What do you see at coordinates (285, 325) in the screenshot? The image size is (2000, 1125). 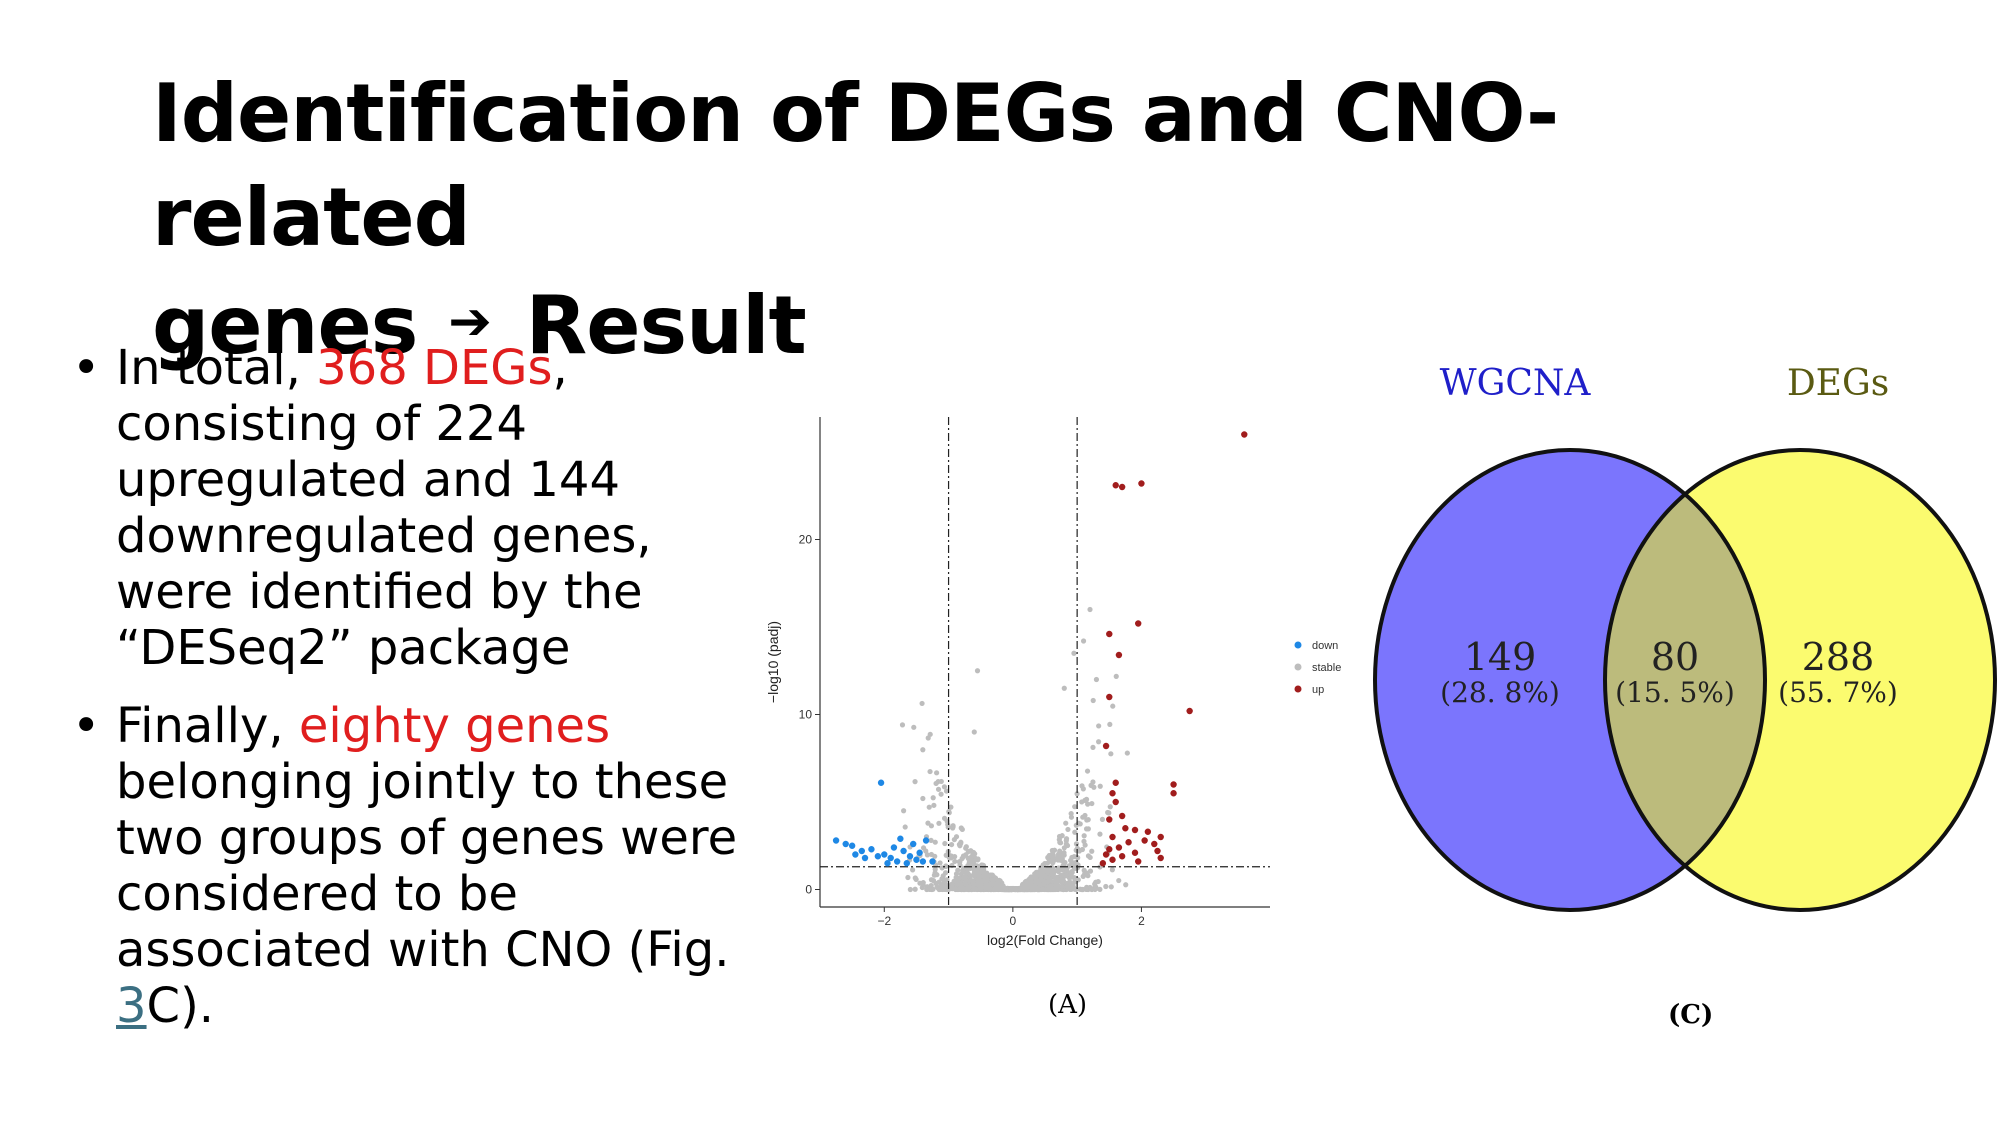 I see `title-genes: genes` at bounding box center [285, 325].